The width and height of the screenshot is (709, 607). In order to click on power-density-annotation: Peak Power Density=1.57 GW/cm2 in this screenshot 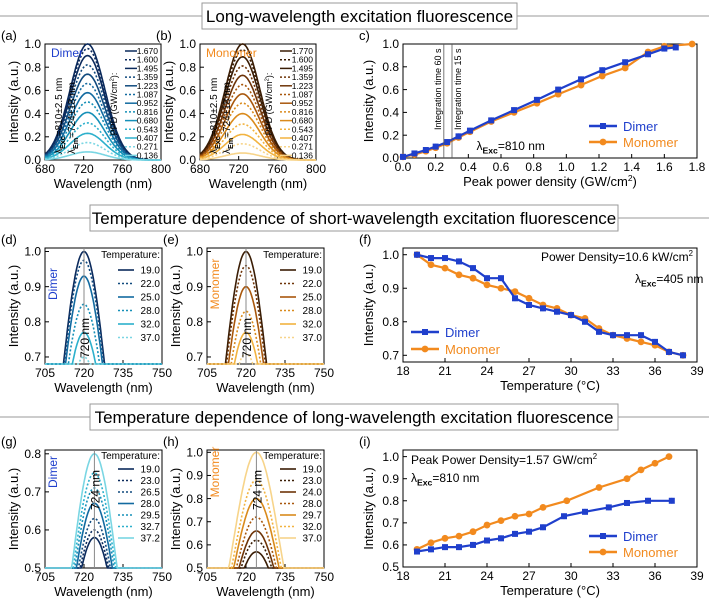, I will do `click(504, 459)`.